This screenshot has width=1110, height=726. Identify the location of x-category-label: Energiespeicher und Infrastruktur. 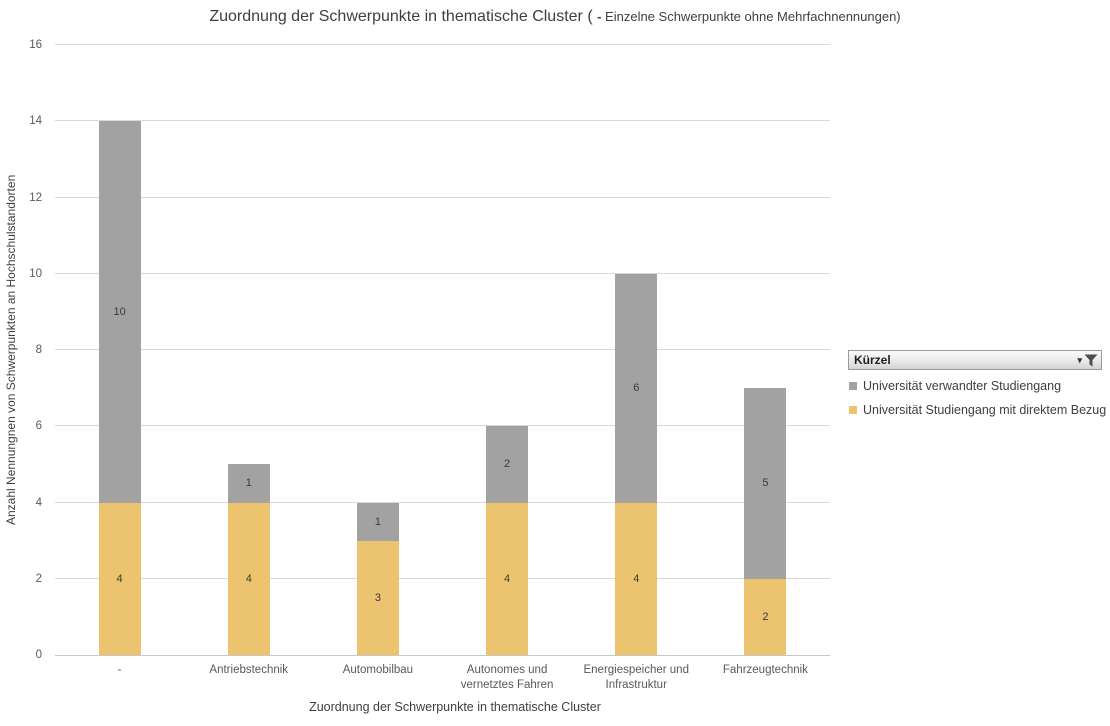
(636, 677).